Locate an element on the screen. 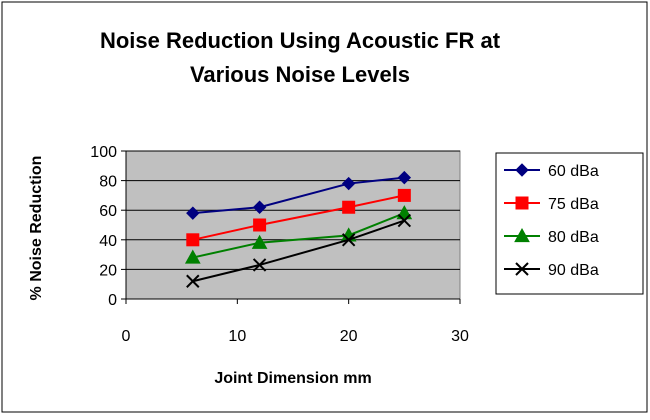  data-point-90-dba-0-stroke-b is located at coordinates (193, 281).